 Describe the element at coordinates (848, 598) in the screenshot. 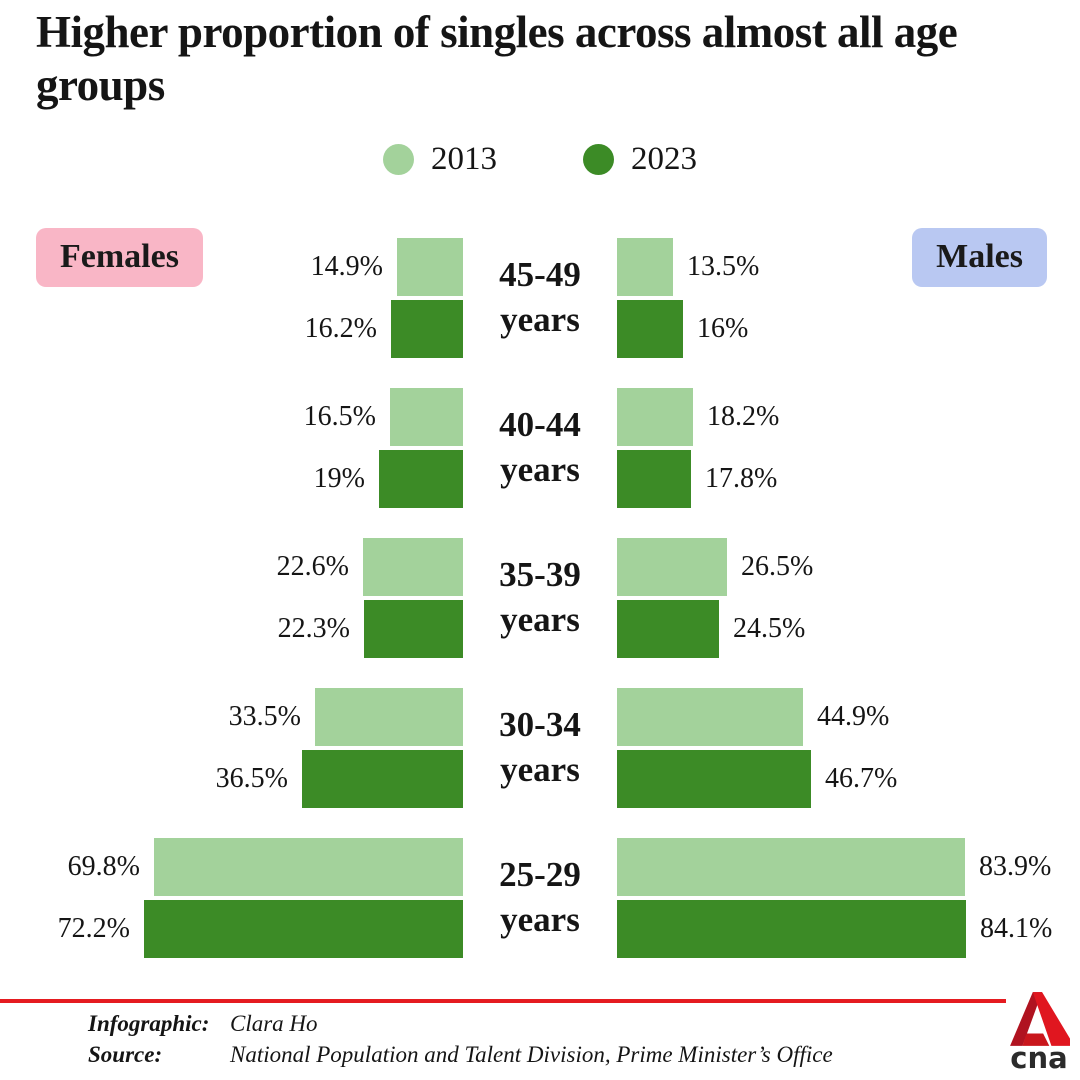

I see `male-bars: 26.5% 24.5%` at that location.